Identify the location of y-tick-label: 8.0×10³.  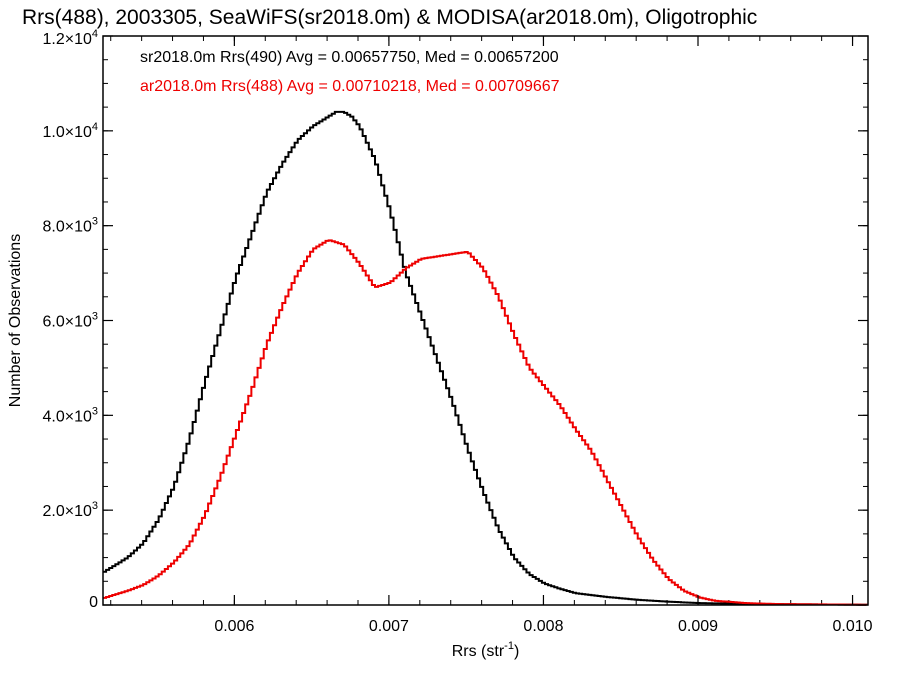
(70, 226).